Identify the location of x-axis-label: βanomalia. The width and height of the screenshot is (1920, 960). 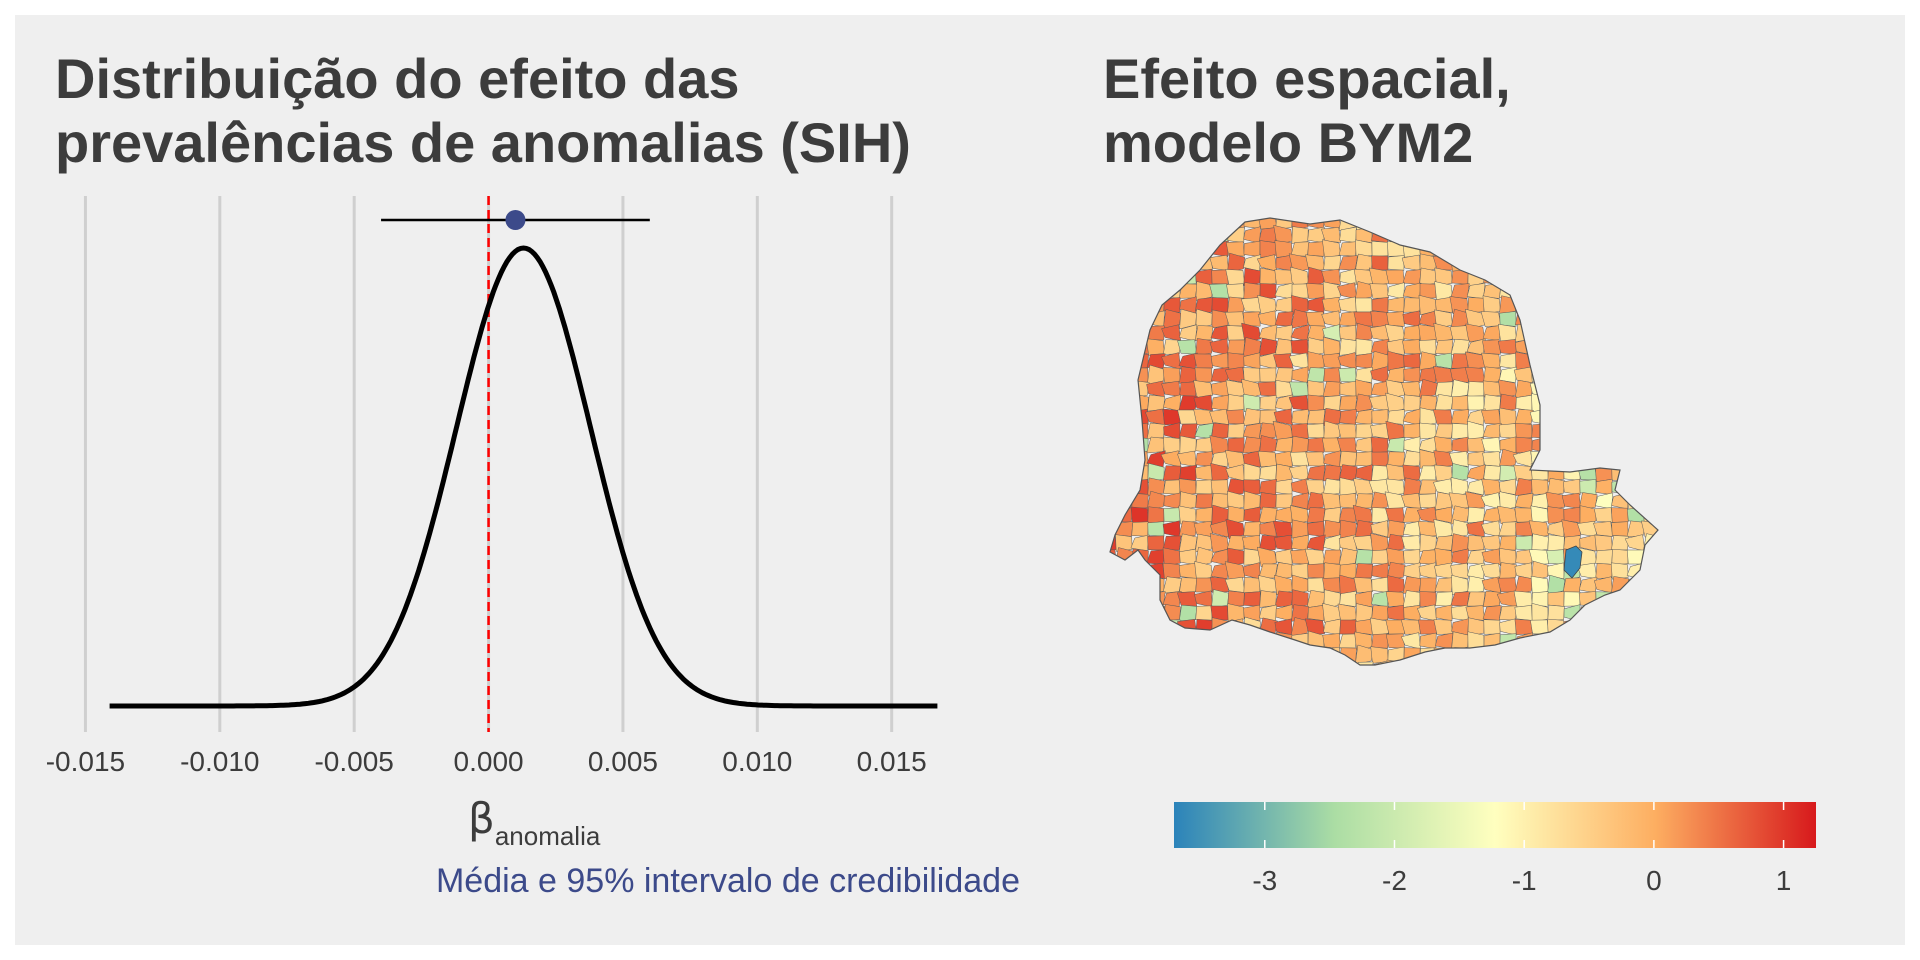
(534, 827).